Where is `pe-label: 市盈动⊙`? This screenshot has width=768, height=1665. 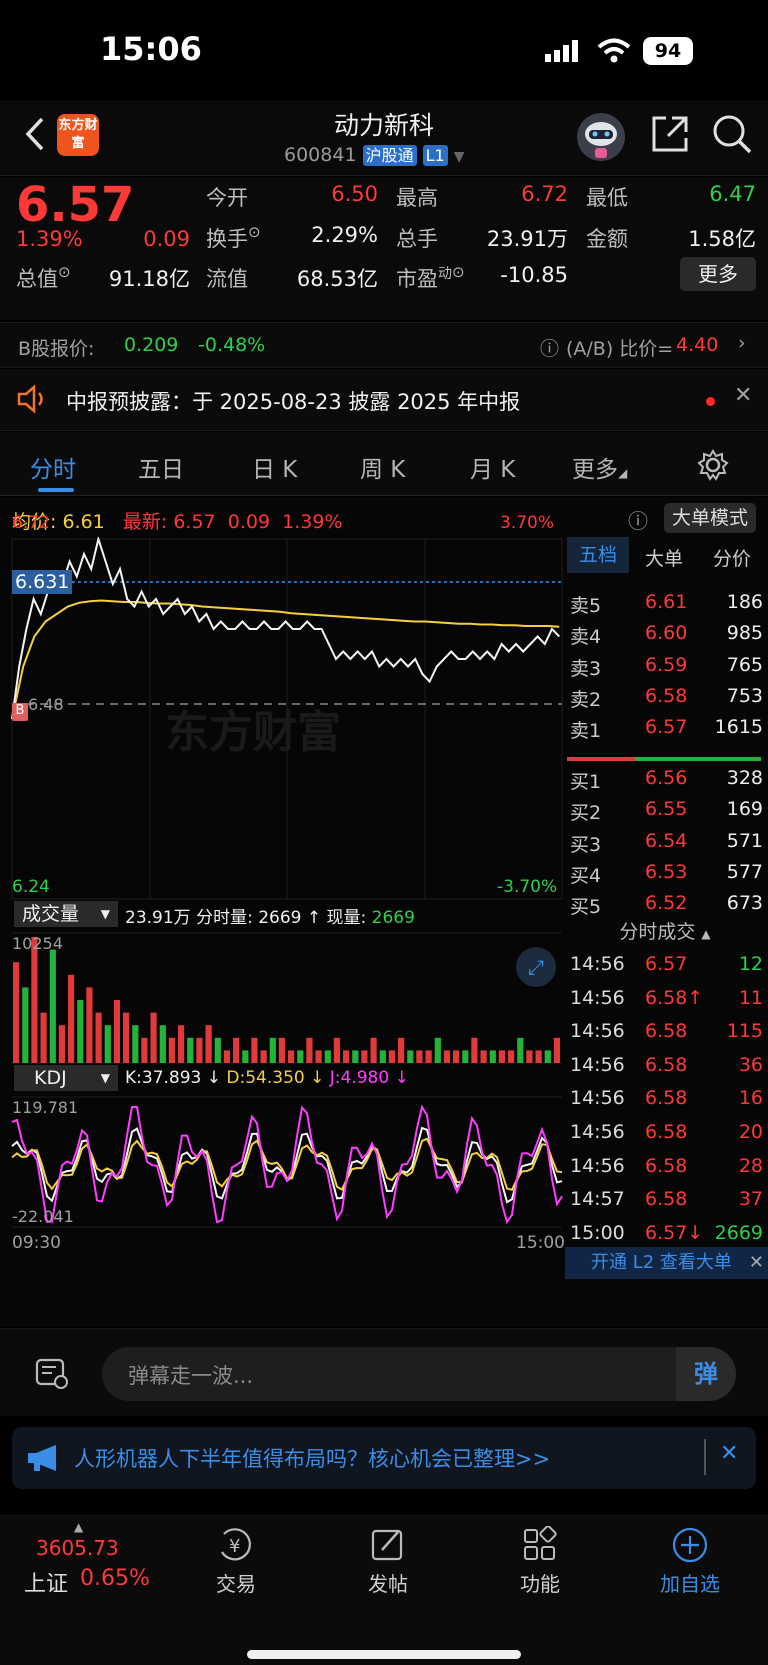
pe-label: 市盈动⊙ is located at coordinates (430, 277).